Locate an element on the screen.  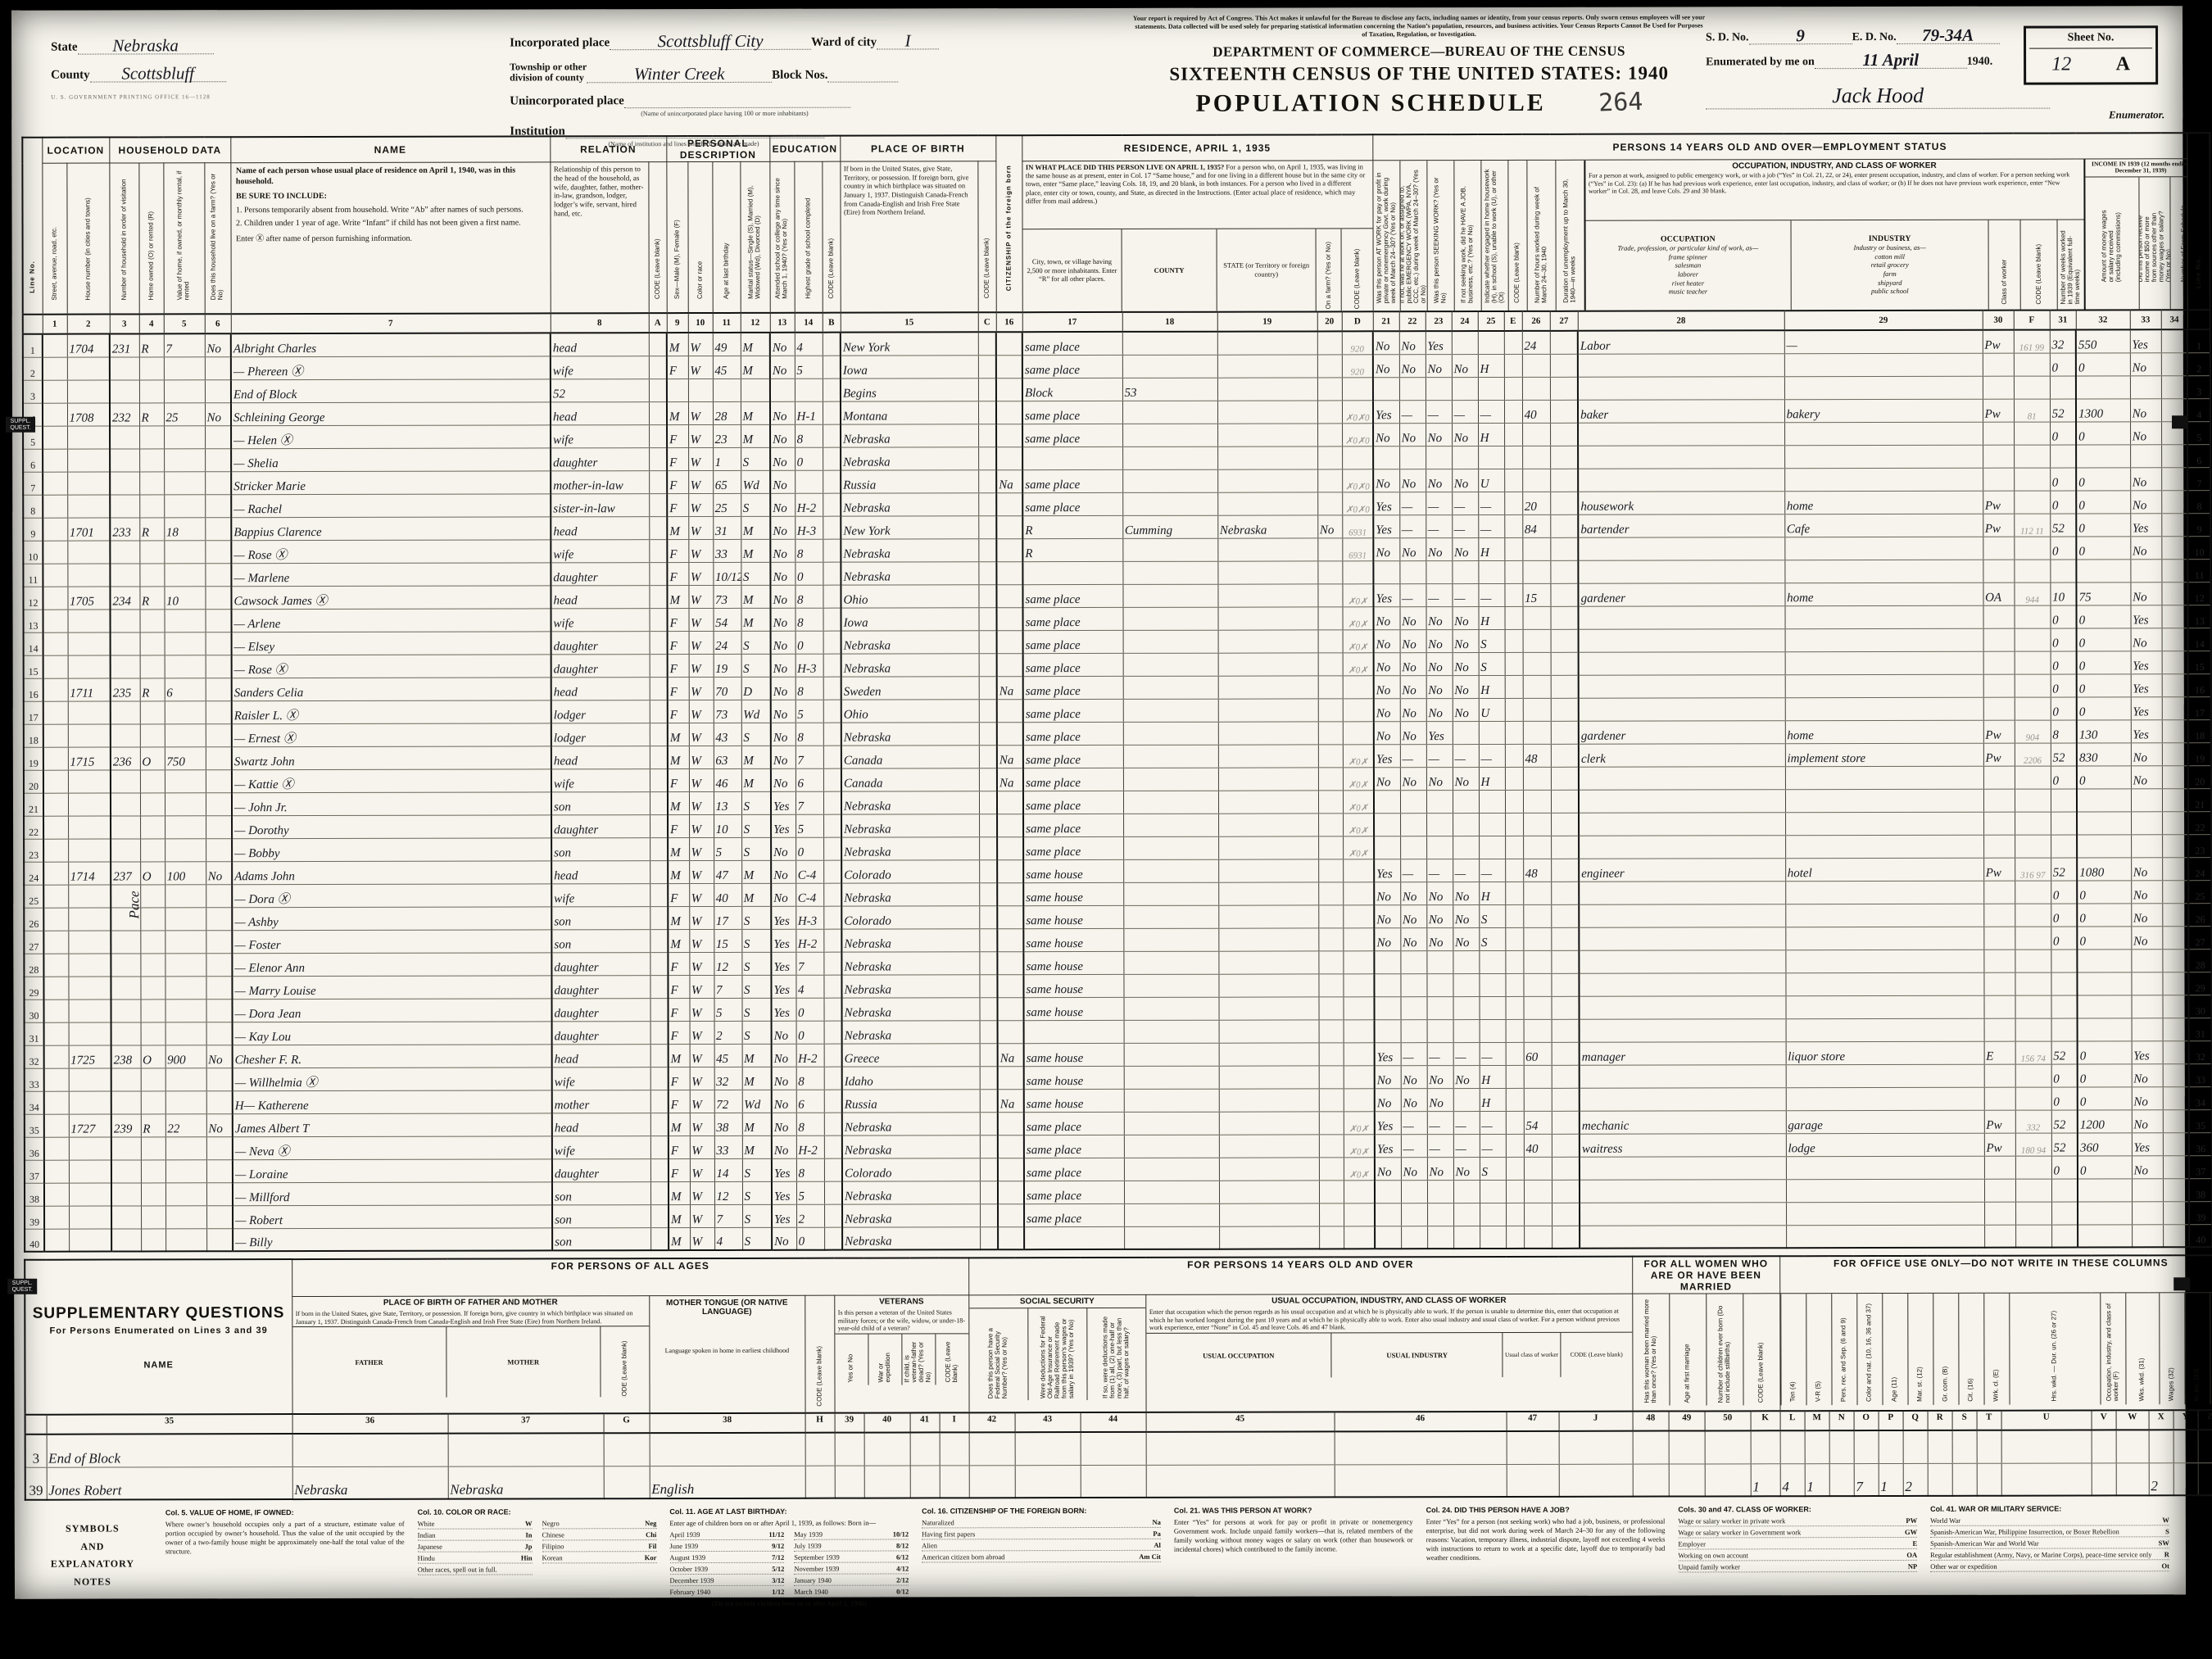
cell-age: 73 is located at coordinates (727, 711).